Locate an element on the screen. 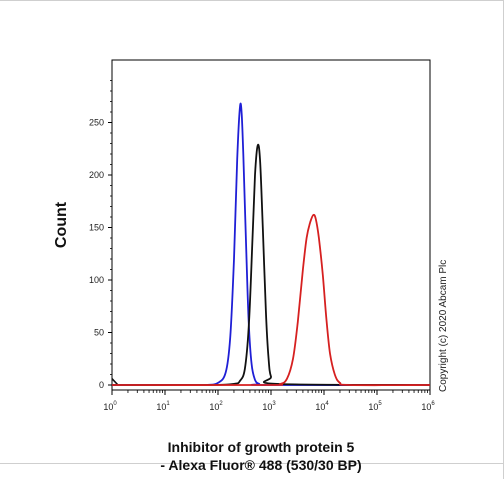  x-axis-title-line-2: - Alexa Fluor® 488 (530/30 BP) is located at coordinates (260, 465).